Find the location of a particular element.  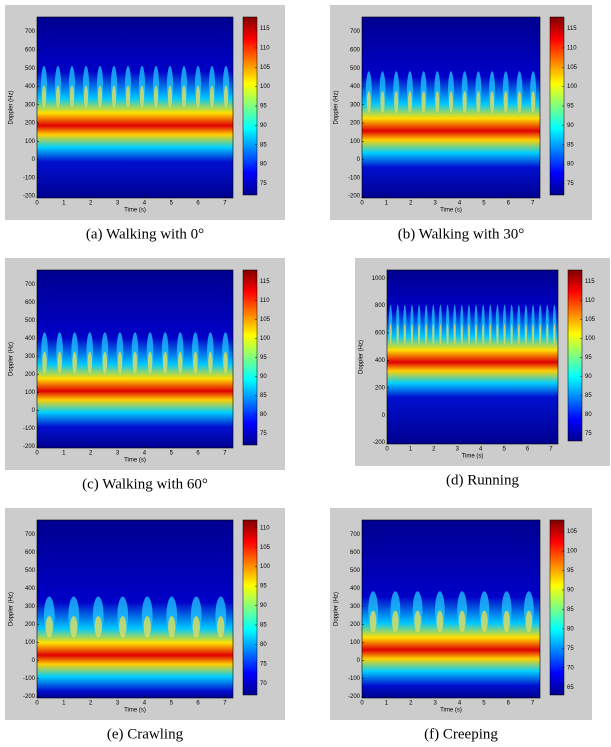

y-tick-label: 400 is located at coordinates (30, 339).